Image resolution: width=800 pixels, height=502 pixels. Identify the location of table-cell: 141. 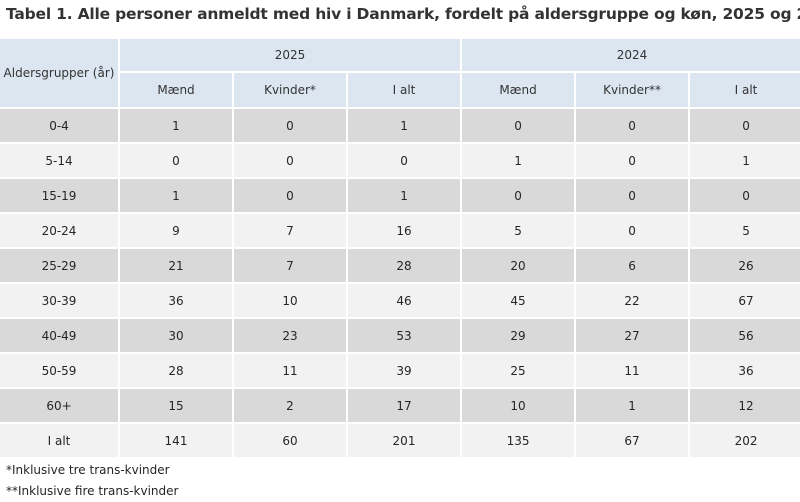
(176, 440).